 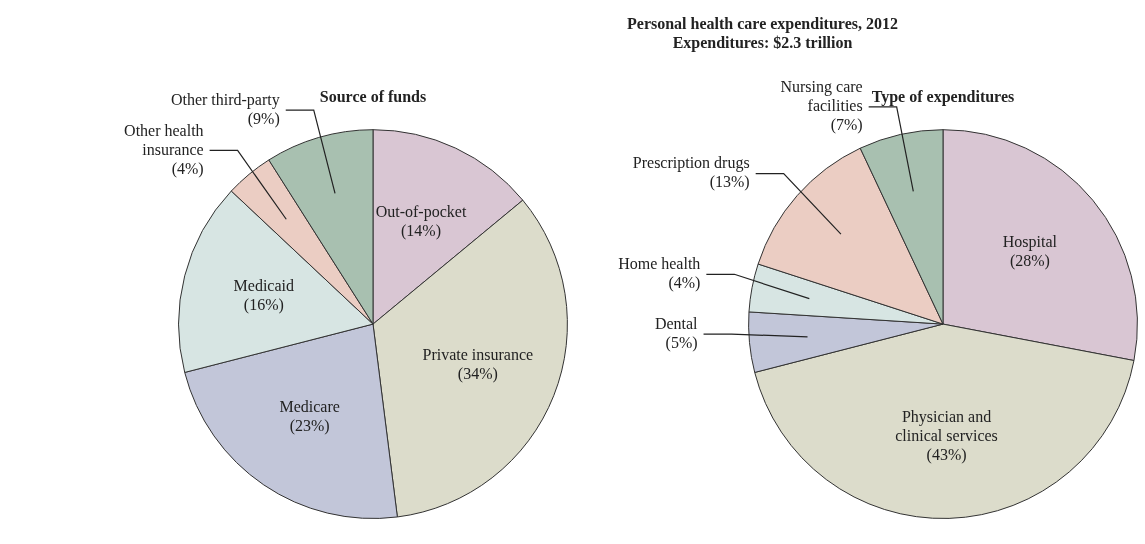 I want to click on text: Expenditures: $2.3 trillion, so click(x=762, y=42).